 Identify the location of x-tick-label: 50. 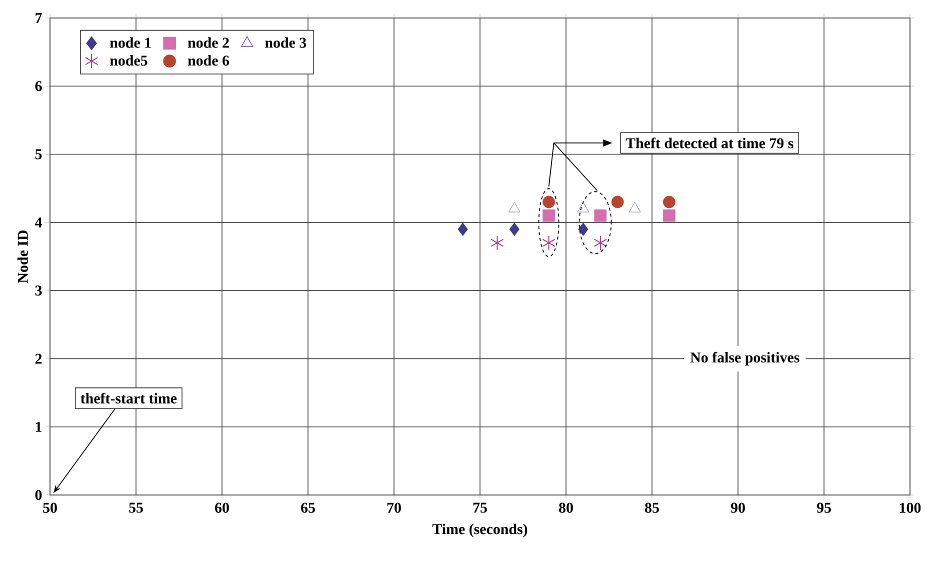
(50, 507).